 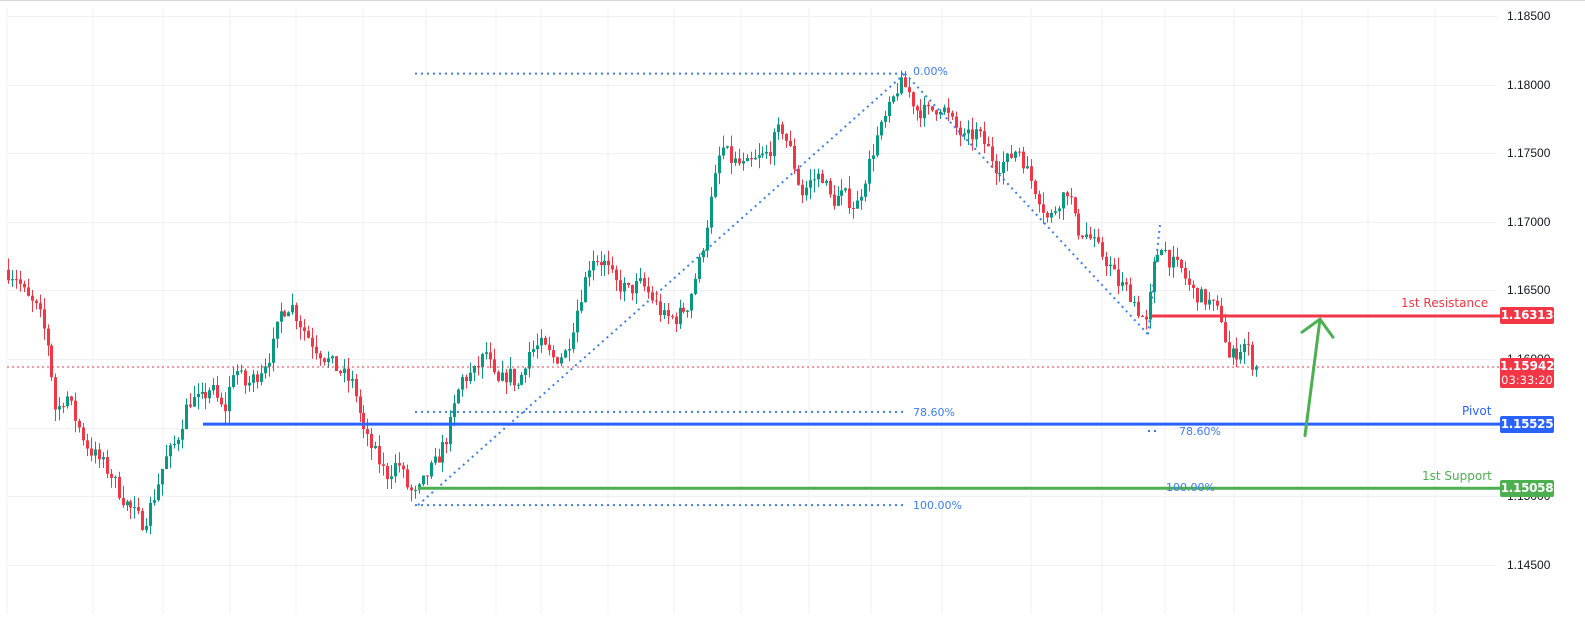 I want to click on resistance-price-tag: 1.16313, so click(x=1527, y=315).